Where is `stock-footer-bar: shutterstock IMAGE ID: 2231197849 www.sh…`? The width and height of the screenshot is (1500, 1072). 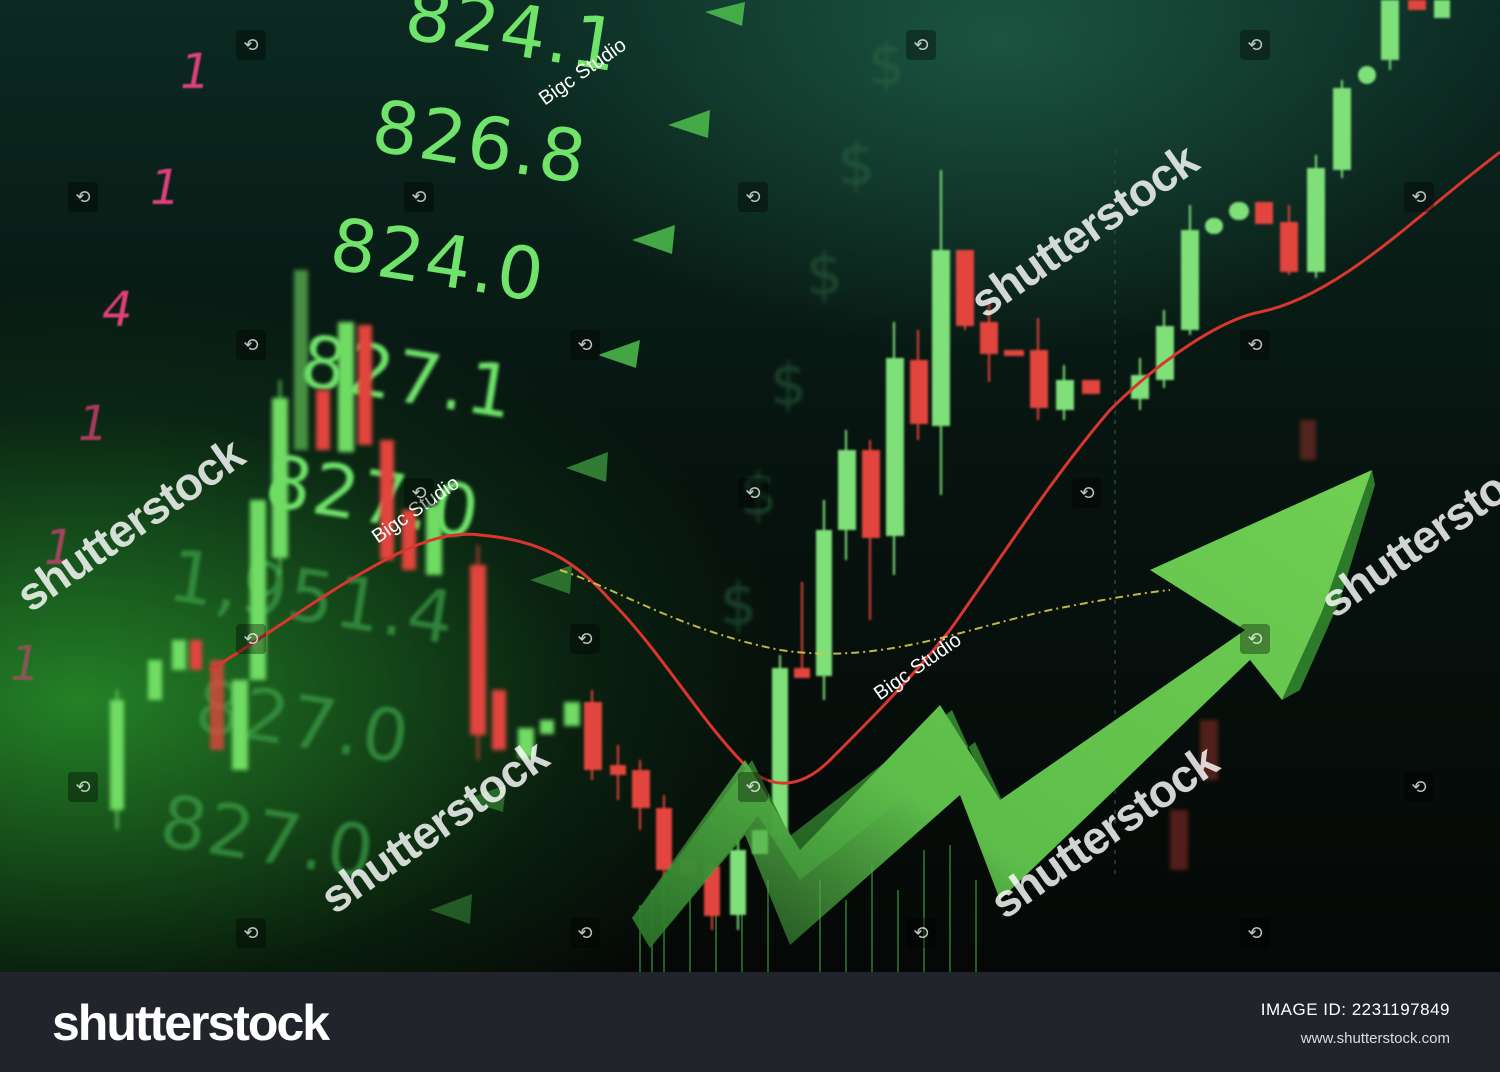
stock-footer-bar: shutterstock IMAGE ID: 2231197849 www.sh… is located at coordinates (750, 1022).